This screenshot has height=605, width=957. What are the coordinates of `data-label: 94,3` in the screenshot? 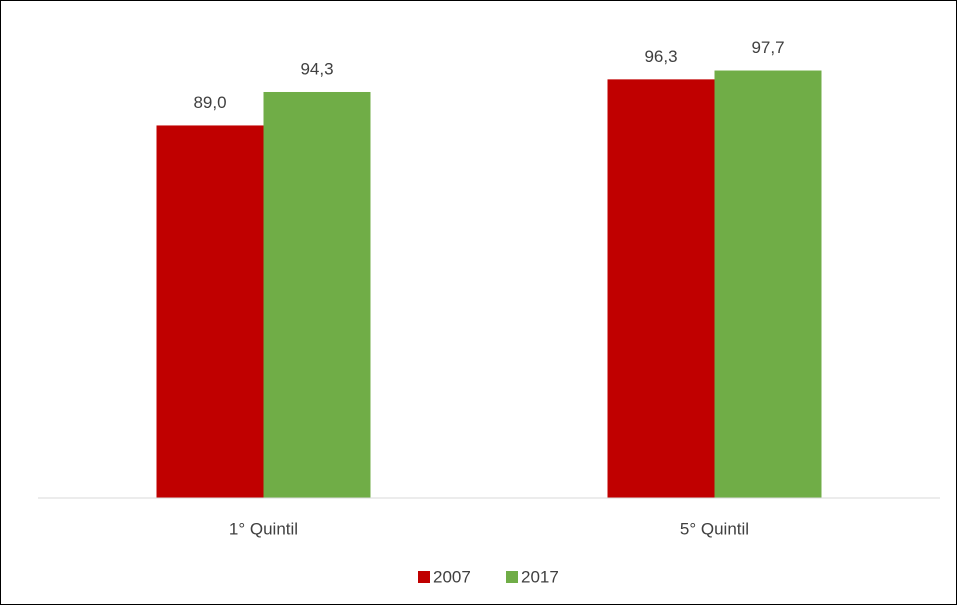 It's located at (316, 68).